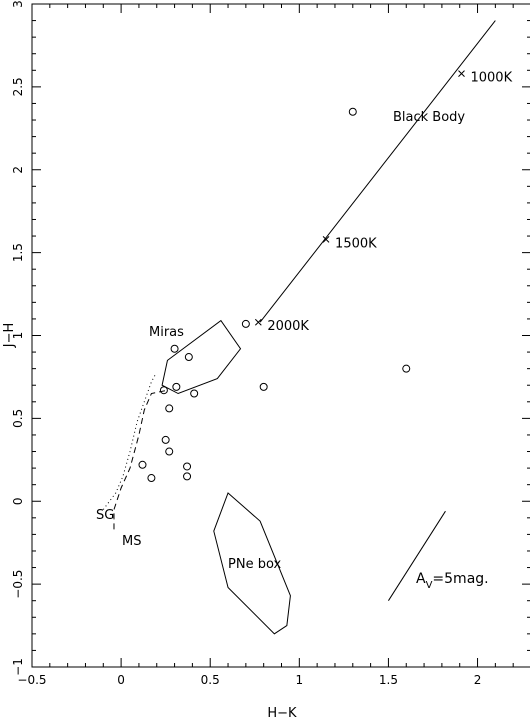 This screenshot has height=727, width=530. Describe the element at coordinates (121, 680) in the screenshot. I see `x-tick-label: 0` at that location.